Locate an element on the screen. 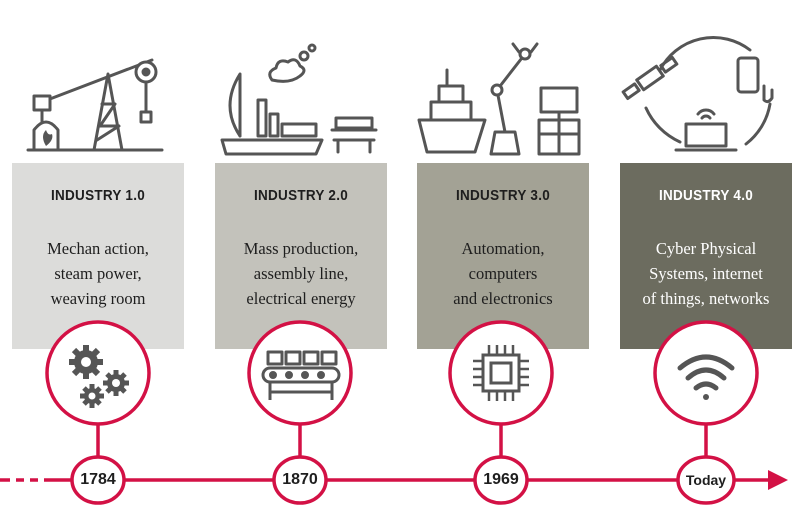 This screenshot has width=812, height=527. stage-title: INDUSTRY 4.0 is located at coordinates (706, 195).